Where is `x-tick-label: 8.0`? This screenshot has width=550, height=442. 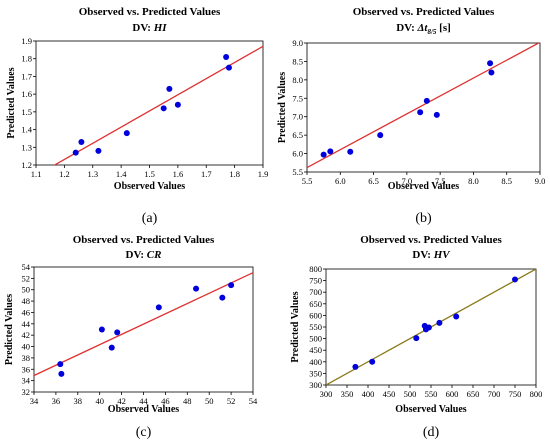 x-tick-label: 8.0 is located at coordinates (473, 181).